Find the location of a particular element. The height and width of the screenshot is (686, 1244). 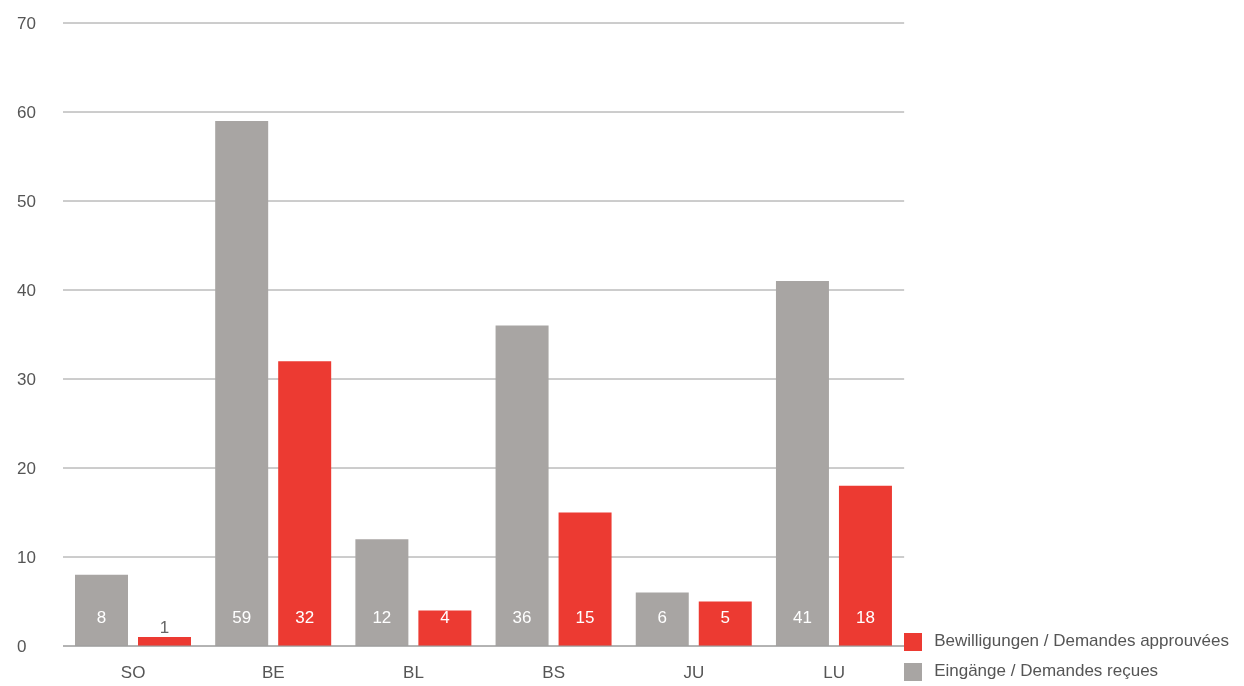

data-label: 15 is located at coordinates (585, 617).